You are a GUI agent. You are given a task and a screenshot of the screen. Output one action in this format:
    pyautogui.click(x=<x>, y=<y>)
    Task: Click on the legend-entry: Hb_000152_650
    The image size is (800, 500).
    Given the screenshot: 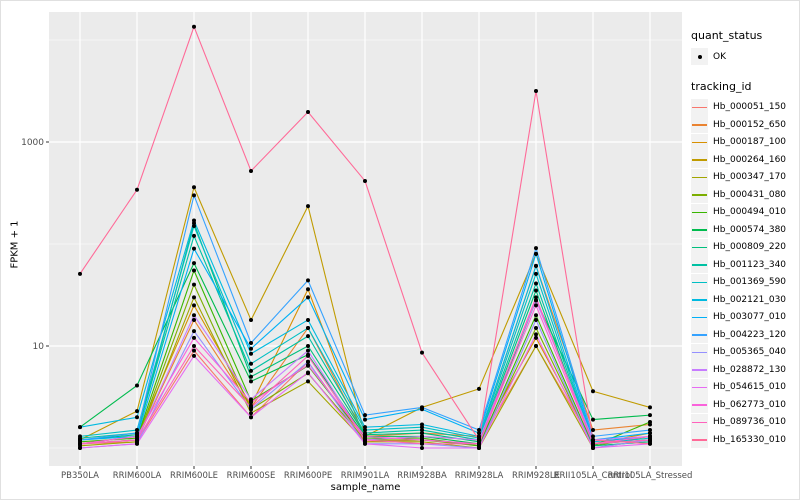 What is the action you would take?
    pyautogui.click(x=745, y=125)
    